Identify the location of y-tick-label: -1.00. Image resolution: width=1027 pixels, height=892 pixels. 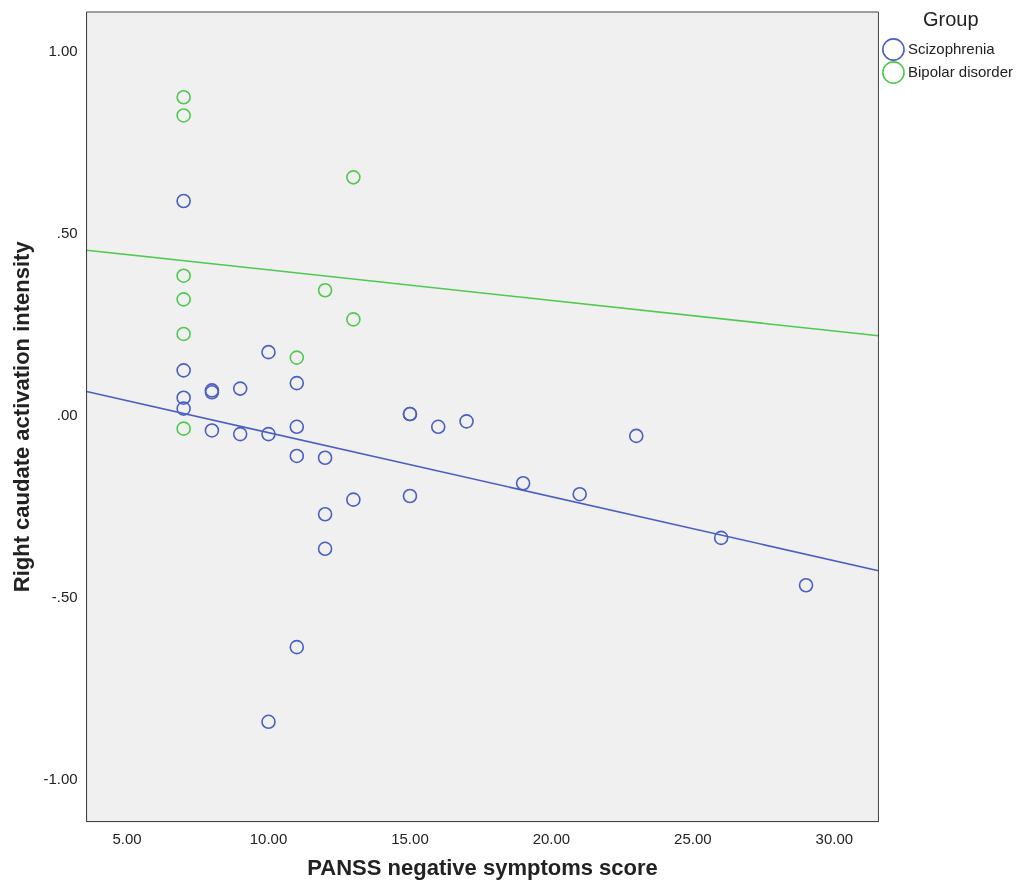
(60, 779).